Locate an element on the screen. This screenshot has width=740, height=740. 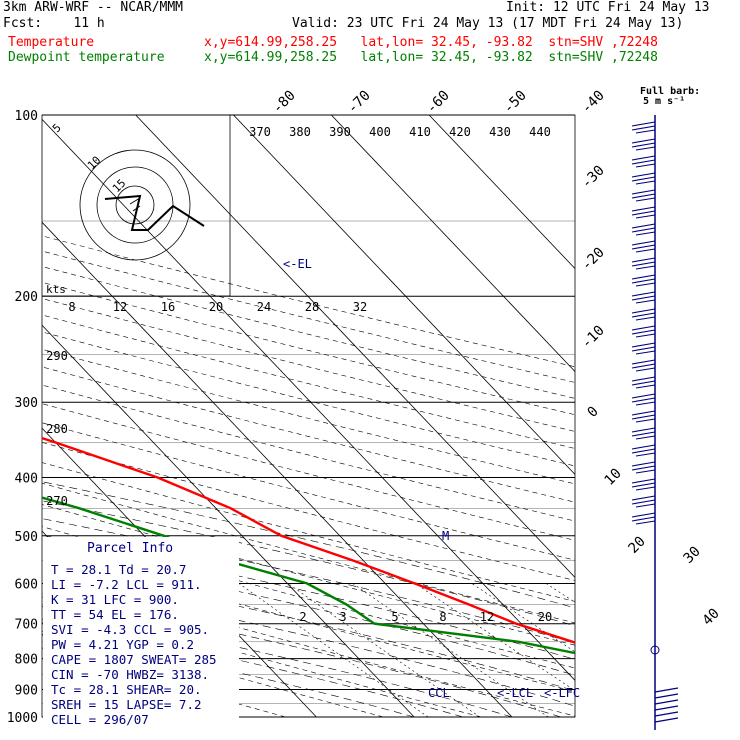
skew-temp-label: -80 is located at coordinates (284, 102).